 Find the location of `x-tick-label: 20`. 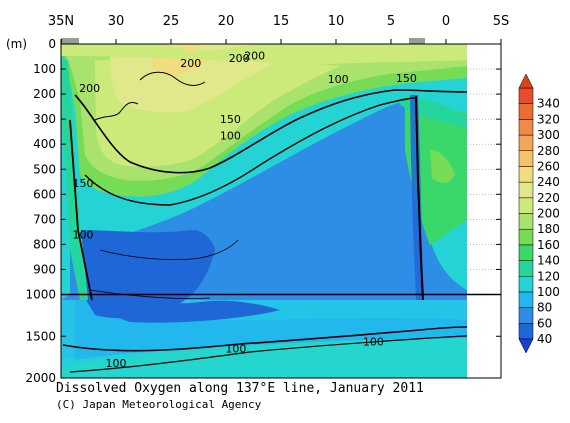

x-tick-label: 20 is located at coordinates (226, 21).